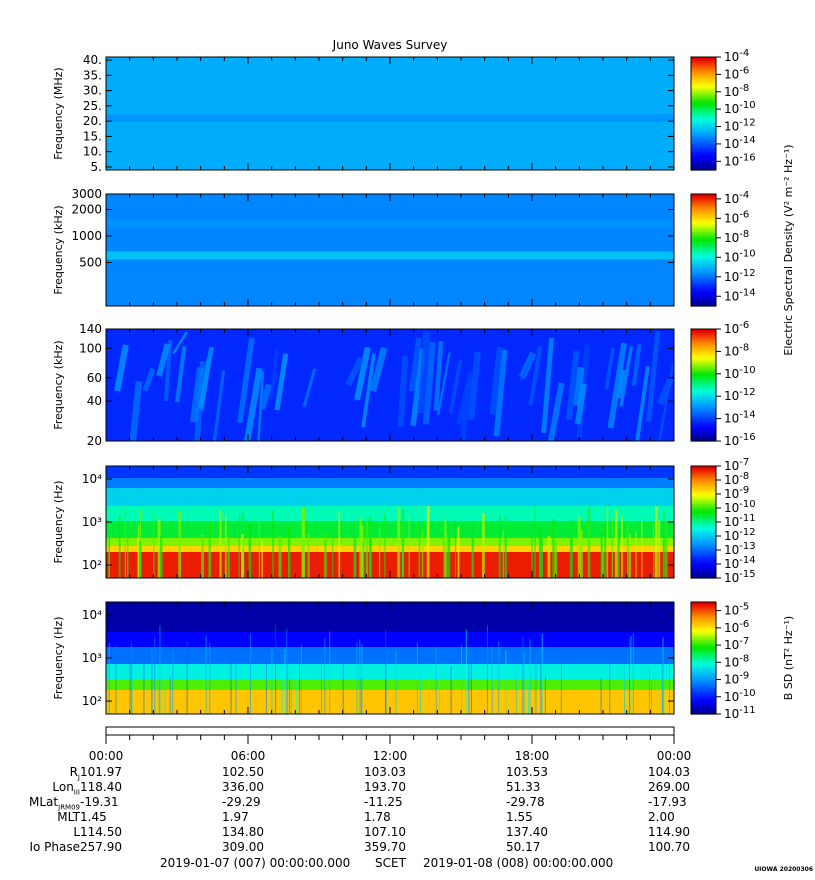 Image resolution: width=815 pixels, height=880 pixels. I want to click on y-tick-label: 140, so click(90, 329).